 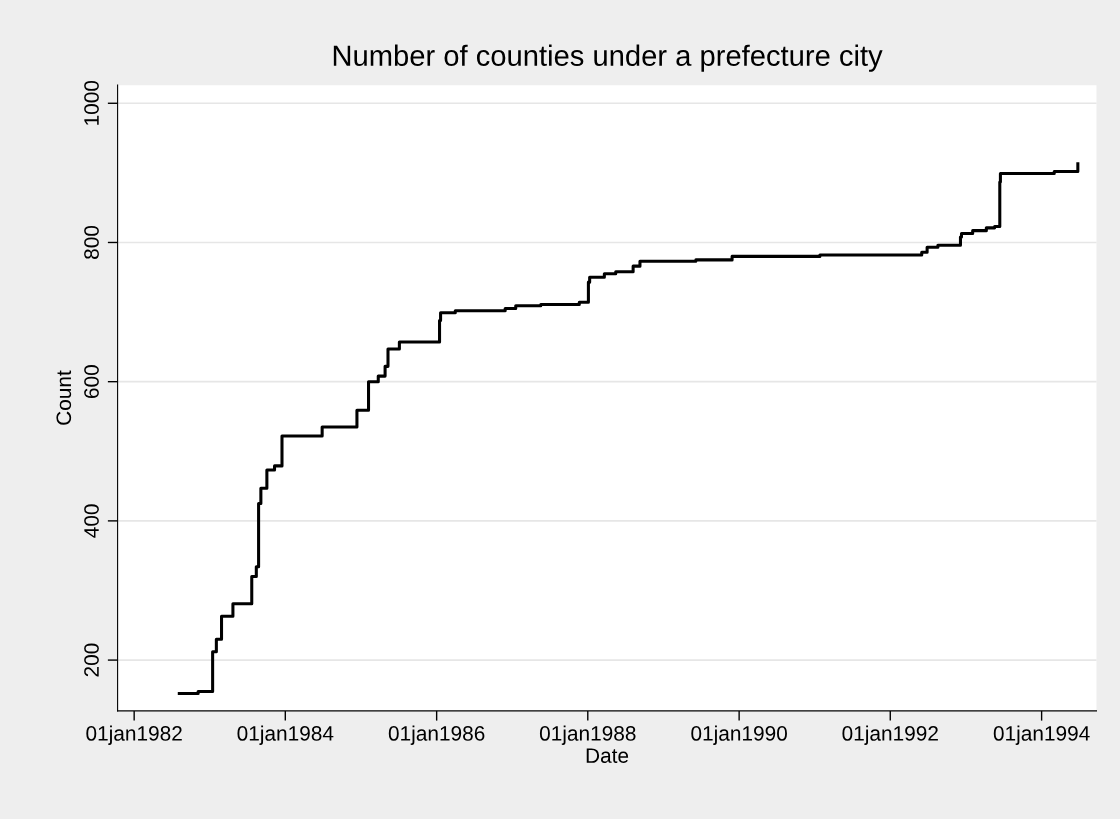 I want to click on y-tick-label: 1000, so click(x=91, y=102).